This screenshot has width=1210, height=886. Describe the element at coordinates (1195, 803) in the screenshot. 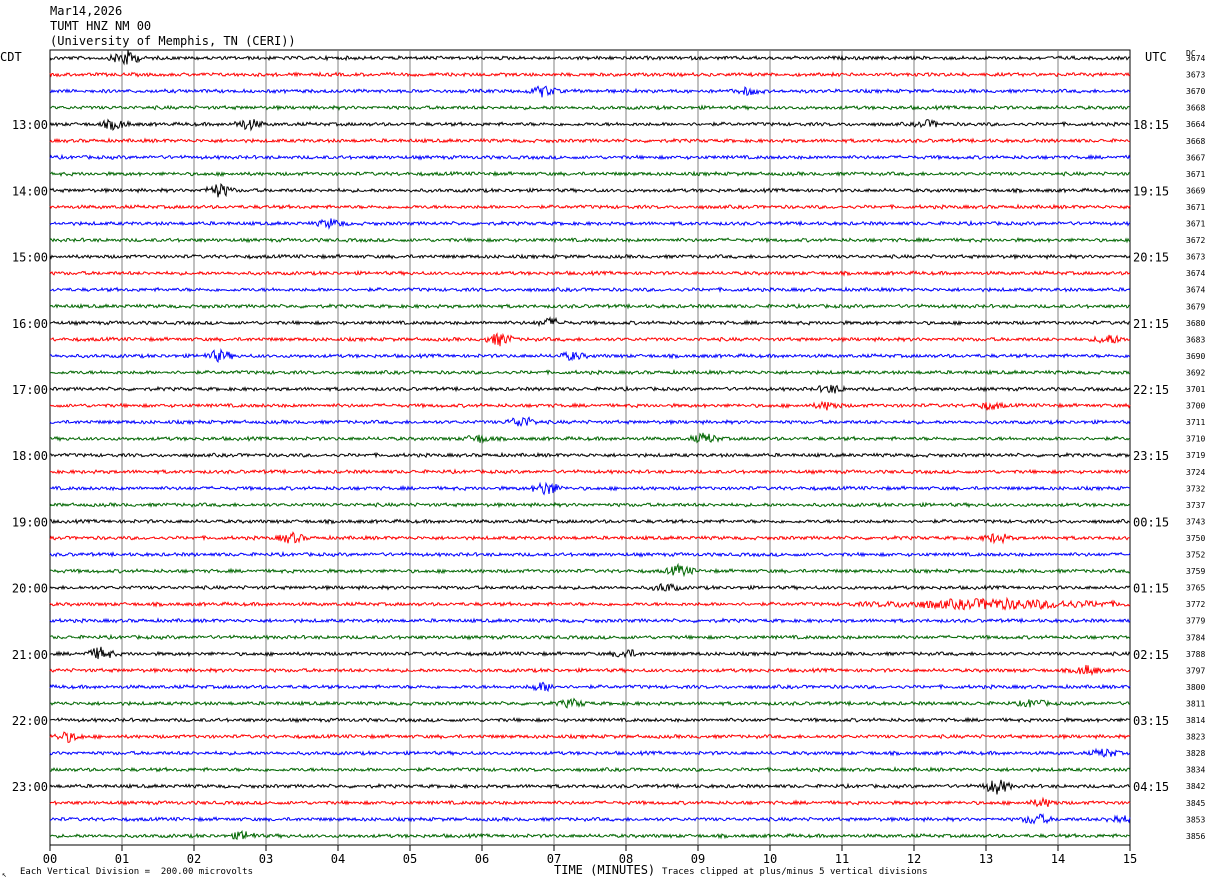

I see `dc-offset-label: 3845` at that location.